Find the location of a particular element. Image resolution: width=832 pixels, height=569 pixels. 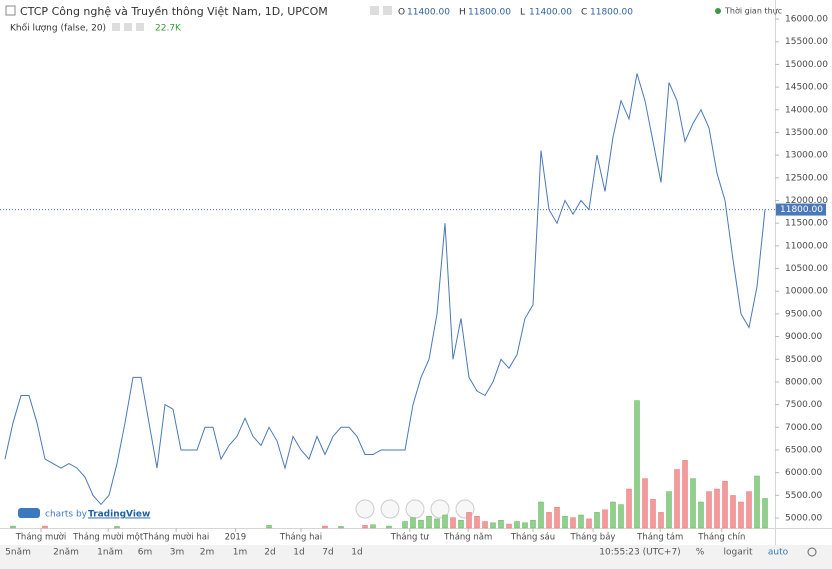

settings-icon is located at coordinates (812, 552).